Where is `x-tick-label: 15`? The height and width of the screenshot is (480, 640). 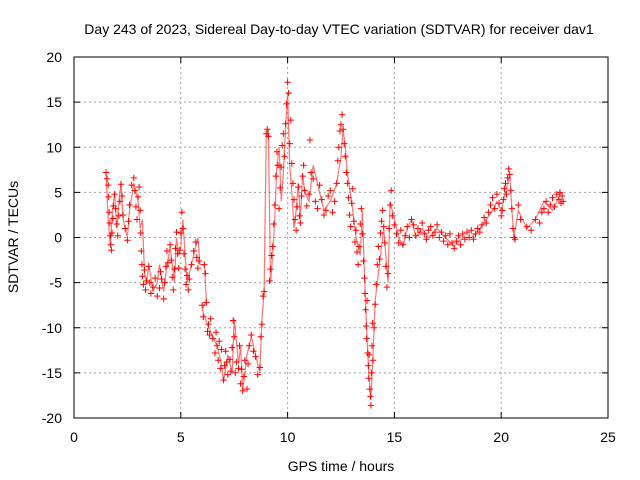
x-tick-label: 15 is located at coordinates (395, 437).